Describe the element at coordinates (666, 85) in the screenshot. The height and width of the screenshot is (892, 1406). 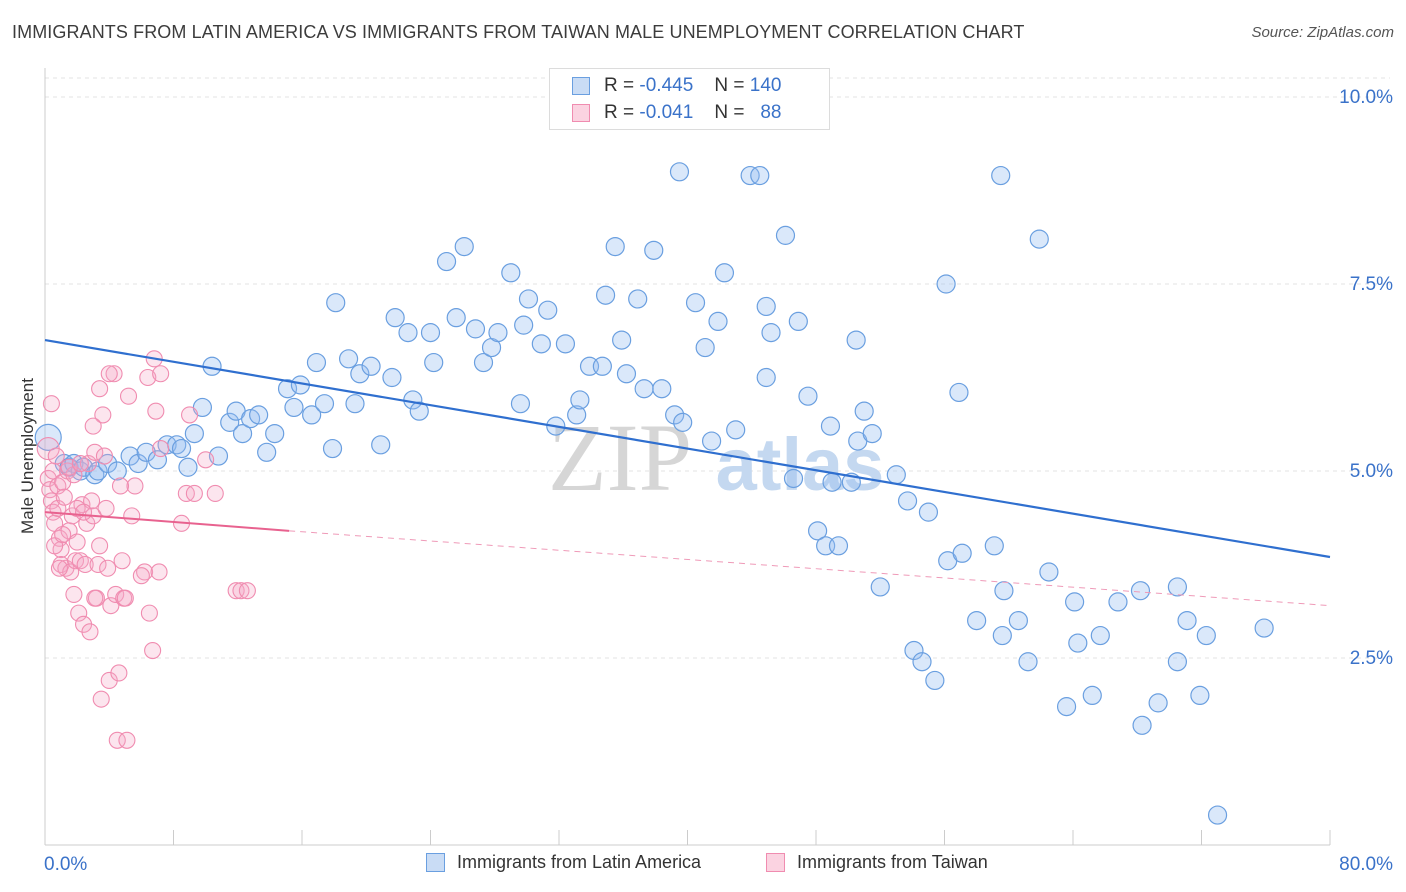
I see `legend-r-value: -0.445` at that location.